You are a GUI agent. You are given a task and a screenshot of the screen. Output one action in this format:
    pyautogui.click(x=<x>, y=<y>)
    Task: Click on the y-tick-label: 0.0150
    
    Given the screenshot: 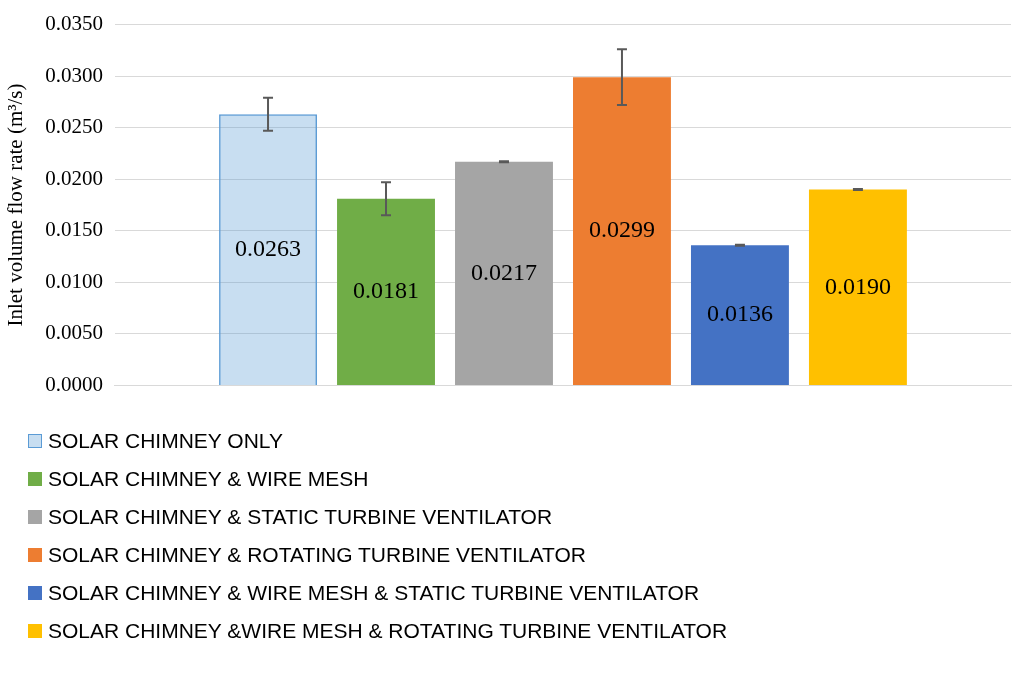 What is the action you would take?
    pyautogui.click(x=74, y=229)
    